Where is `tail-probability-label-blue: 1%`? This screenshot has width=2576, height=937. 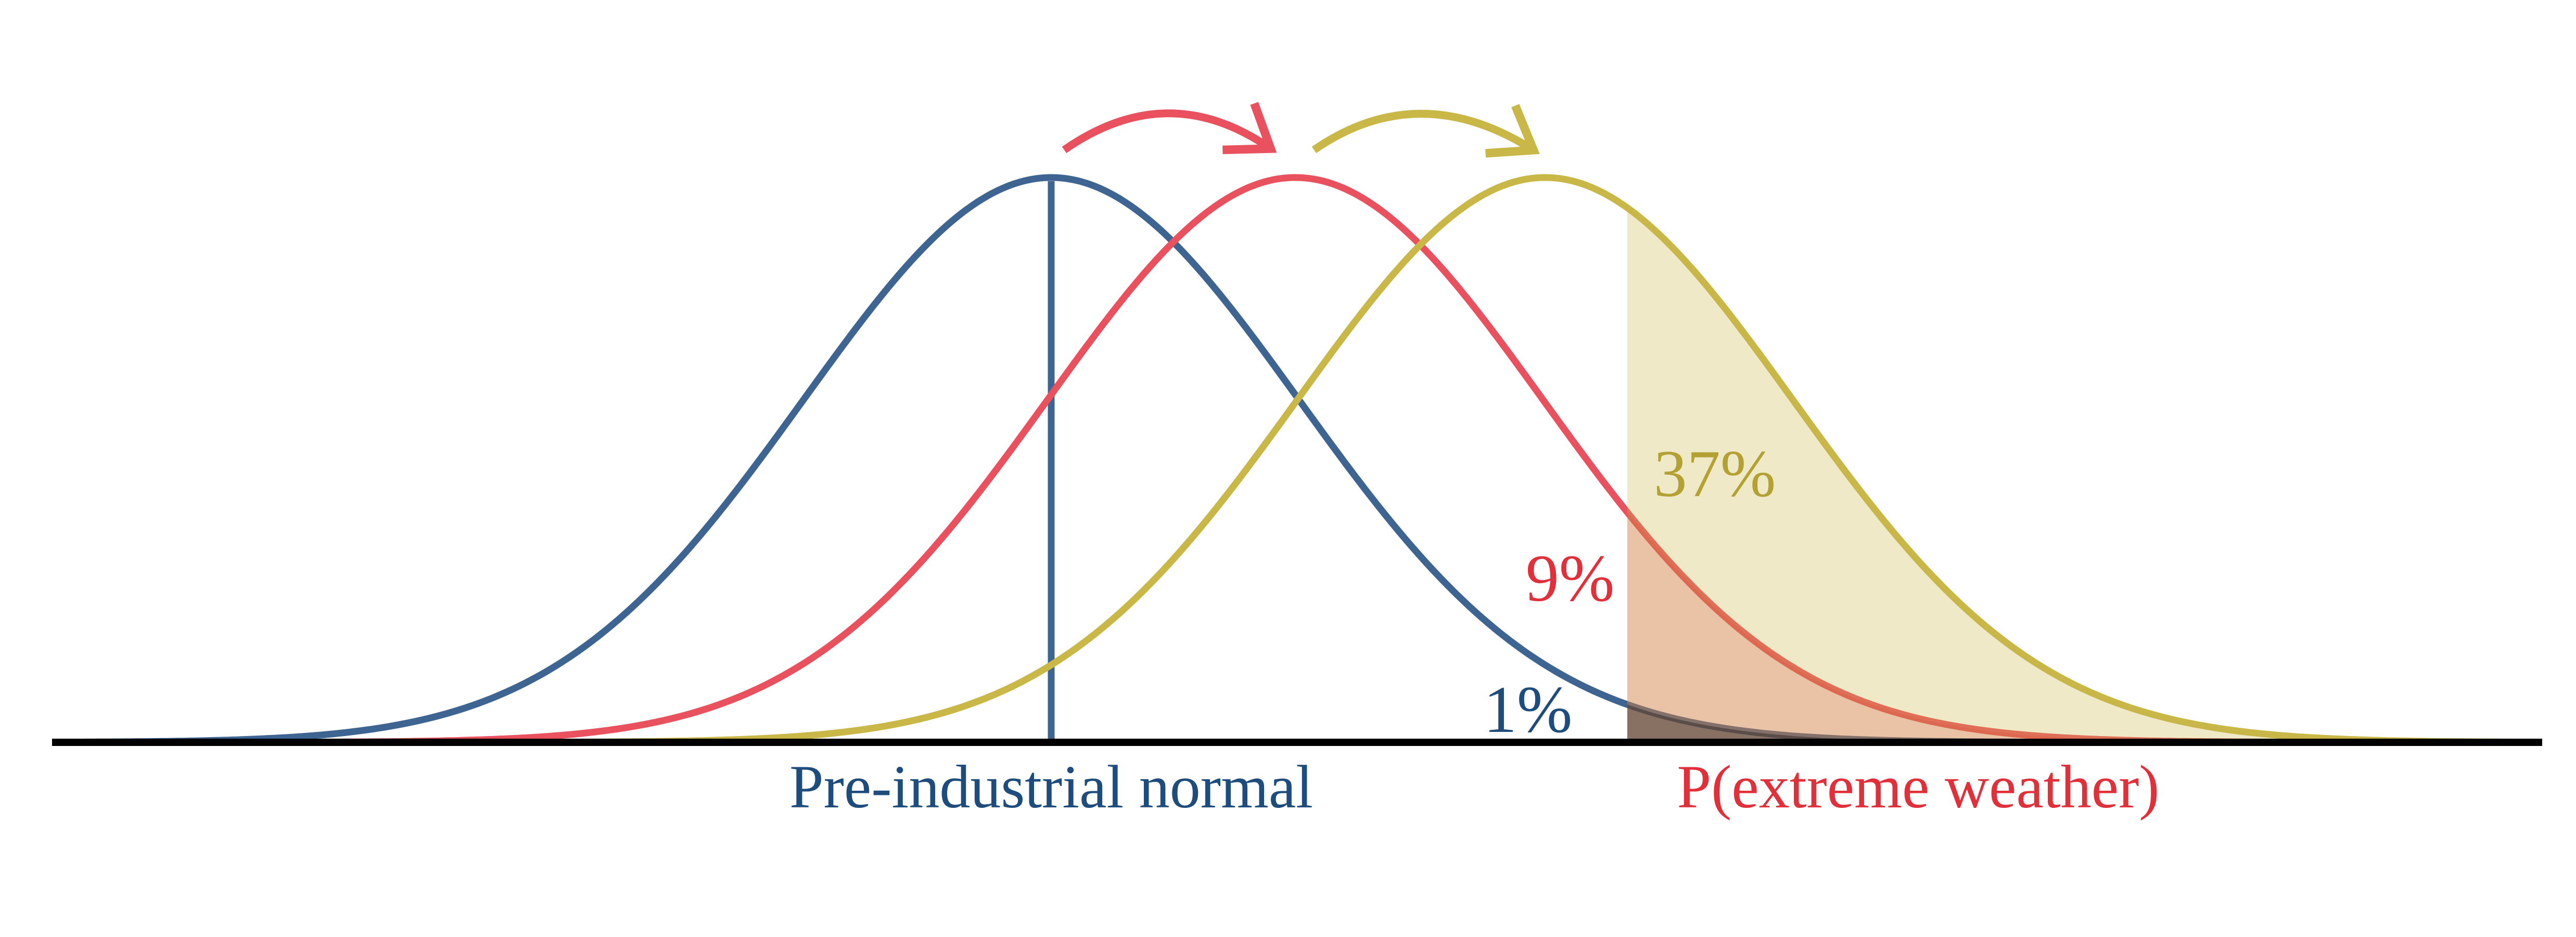
tail-probability-label-blue: 1% is located at coordinates (1528, 709).